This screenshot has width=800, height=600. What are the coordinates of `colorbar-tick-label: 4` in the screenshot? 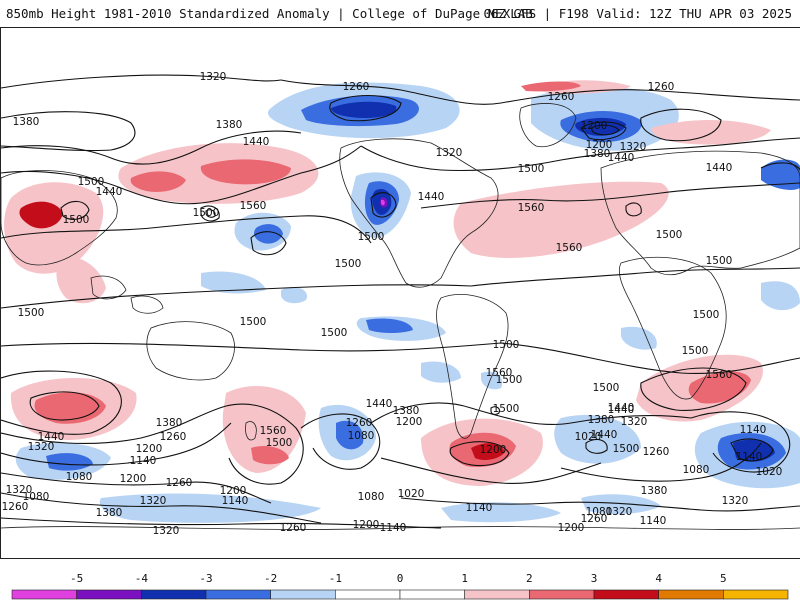 It's located at (658, 578).